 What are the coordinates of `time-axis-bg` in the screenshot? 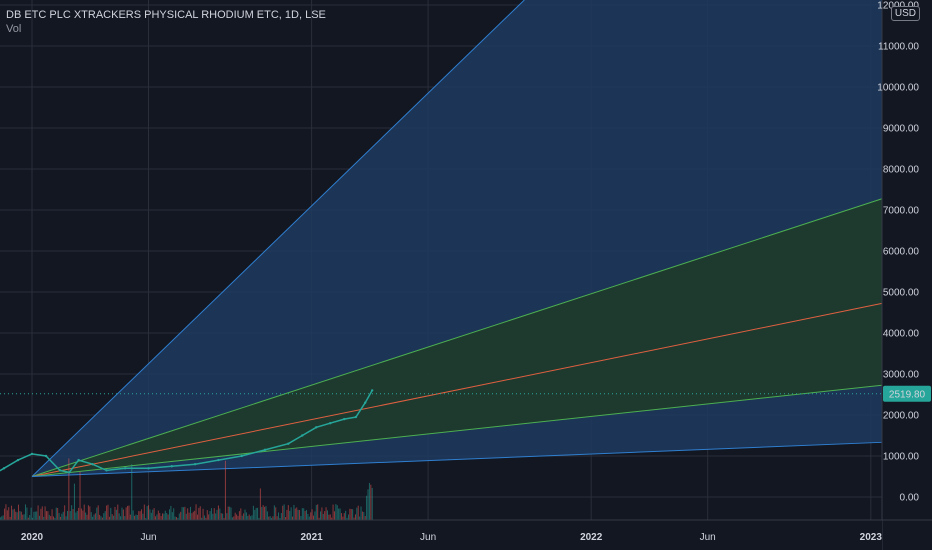 It's located at (441, 535).